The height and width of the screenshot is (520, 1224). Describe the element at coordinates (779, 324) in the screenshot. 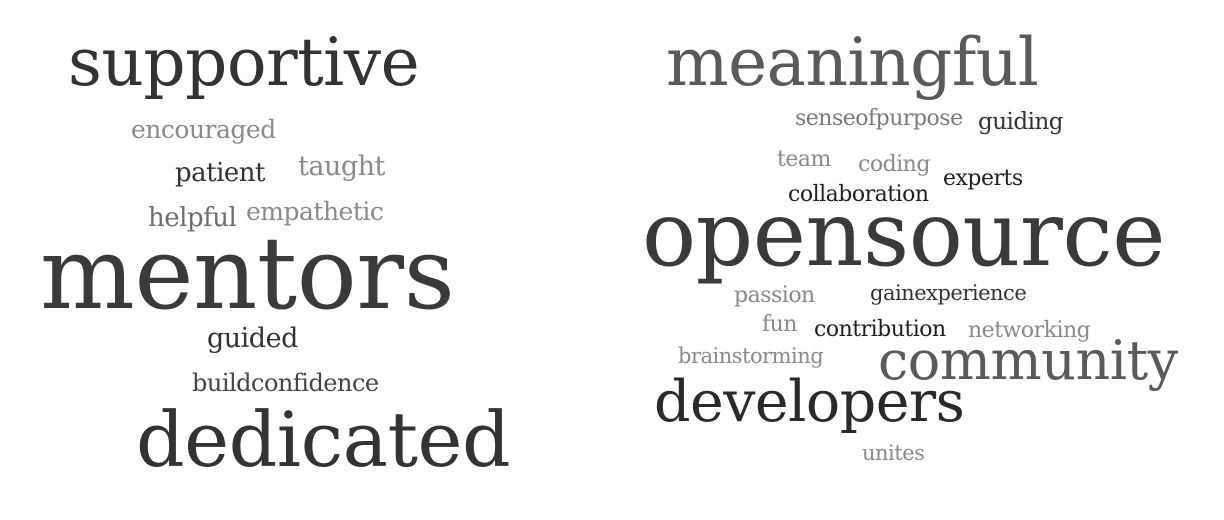

I see `word-fun: fun` at that location.